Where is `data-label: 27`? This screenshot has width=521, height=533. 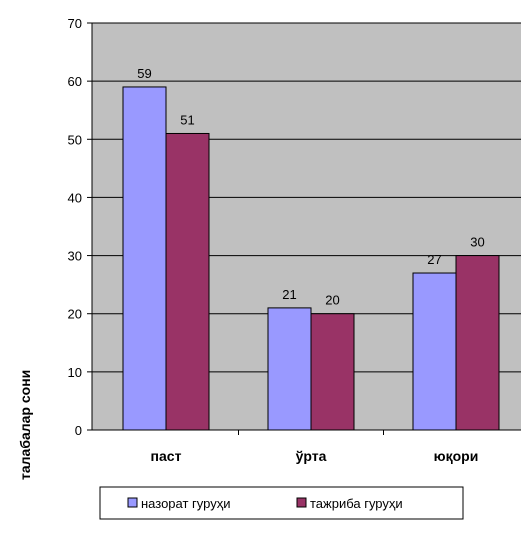 data-label: 27 is located at coordinates (434, 259).